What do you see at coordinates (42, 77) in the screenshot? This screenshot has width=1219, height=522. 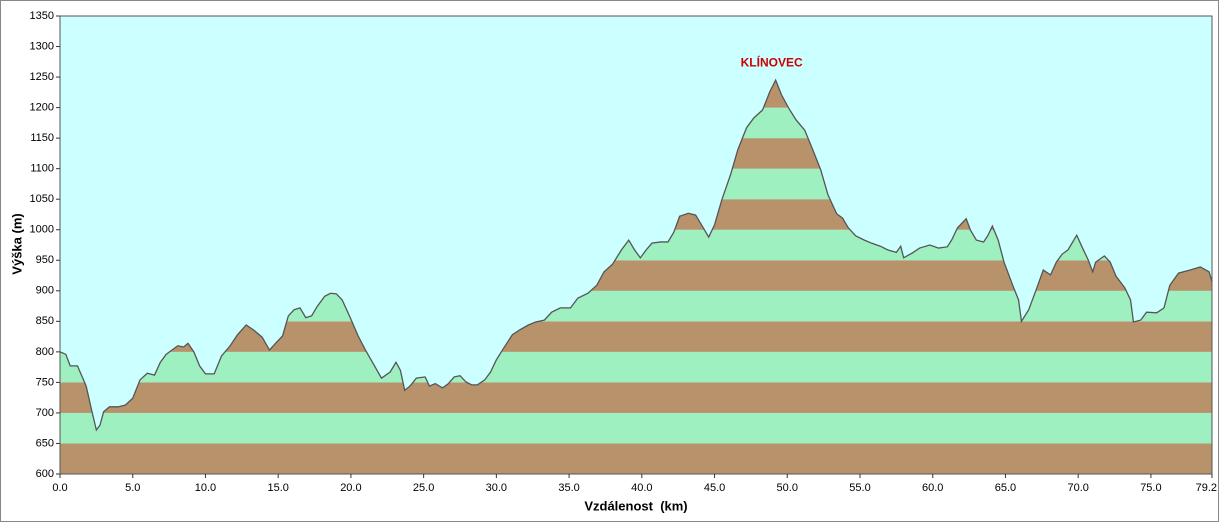 I see `y-tick-label: 1250` at bounding box center [42, 77].